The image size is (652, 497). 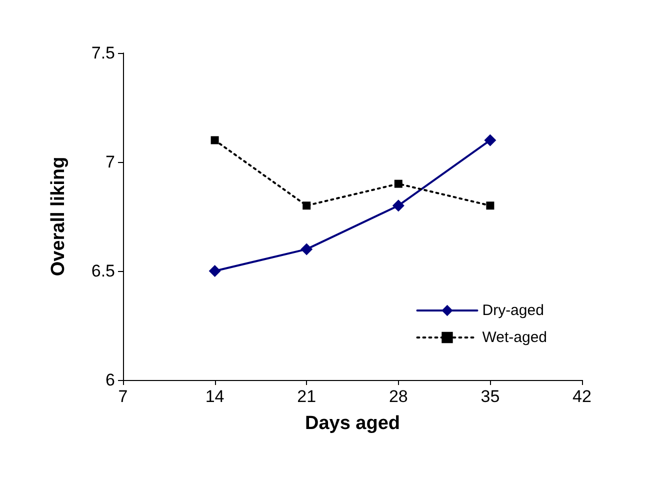 I want to click on x-axis-title: Days aged, so click(x=352, y=423).